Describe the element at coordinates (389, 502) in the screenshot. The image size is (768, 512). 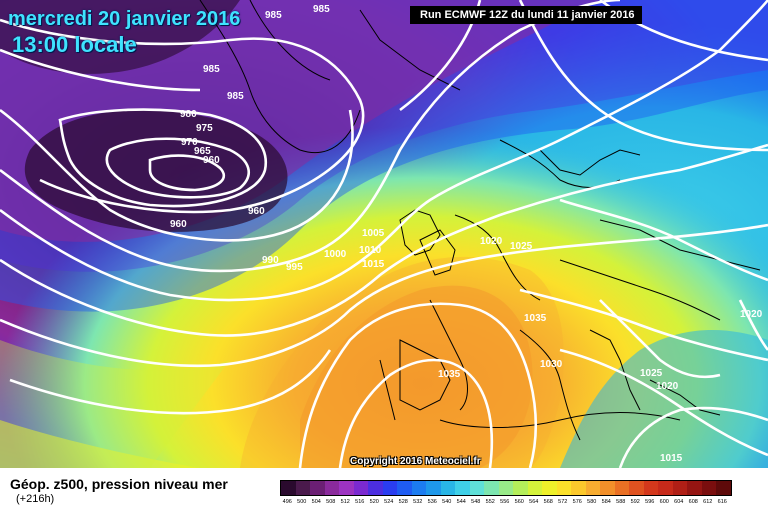
I see `color-scale-tick: 524` at that location.